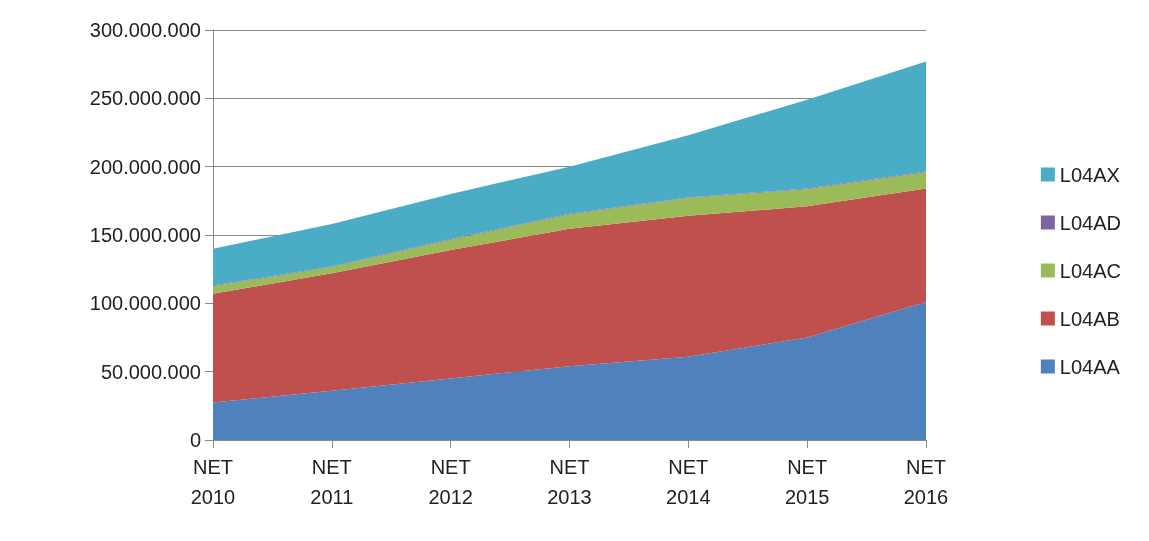 The image size is (1149, 541). Describe the element at coordinates (332, 482) in the screenshot. I see `x-tick-label: NET 2011` at that location.